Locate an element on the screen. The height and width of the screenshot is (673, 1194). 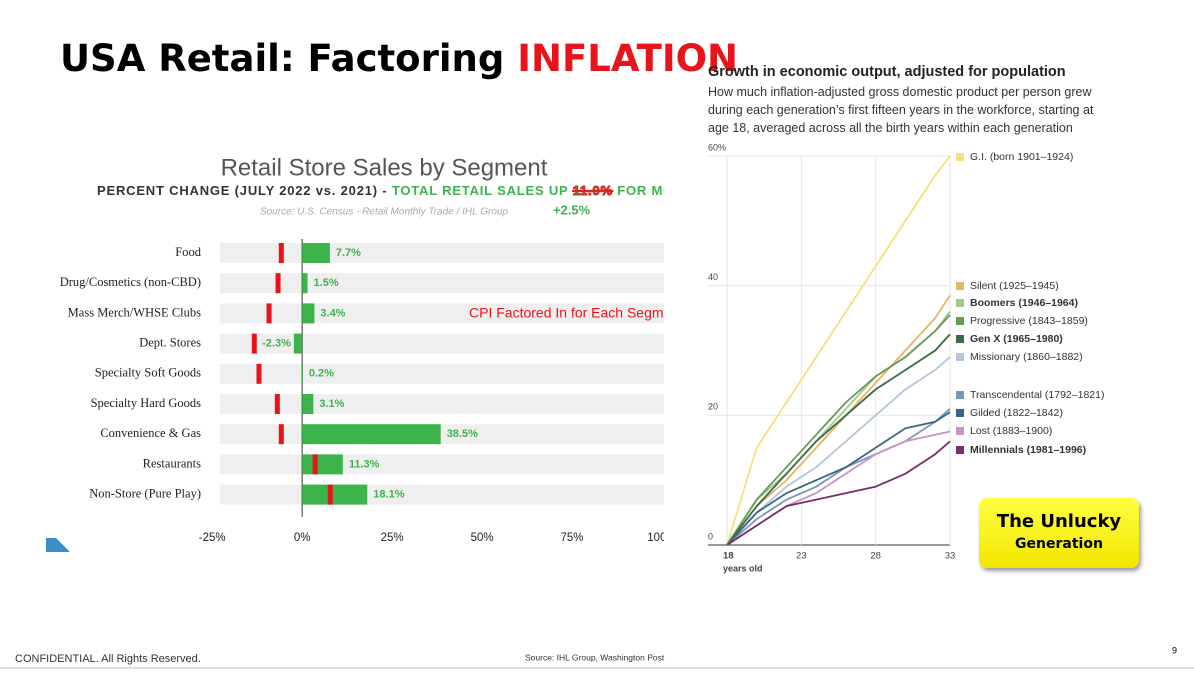
legend-label: Lost (1883–1900) is located at coordinates (1011, 431).